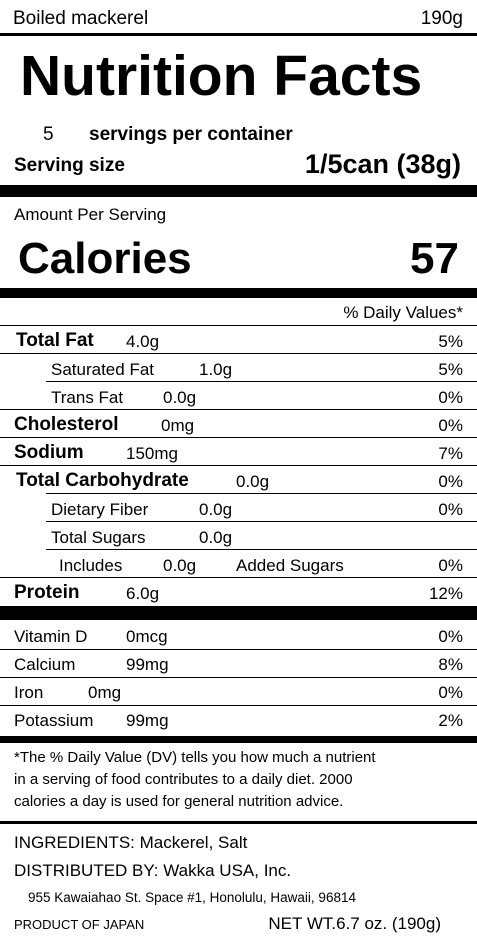 The width and height of the screenshot is (477, 938). I want to click on nutrient-dv: 7%, so click(450, 453).